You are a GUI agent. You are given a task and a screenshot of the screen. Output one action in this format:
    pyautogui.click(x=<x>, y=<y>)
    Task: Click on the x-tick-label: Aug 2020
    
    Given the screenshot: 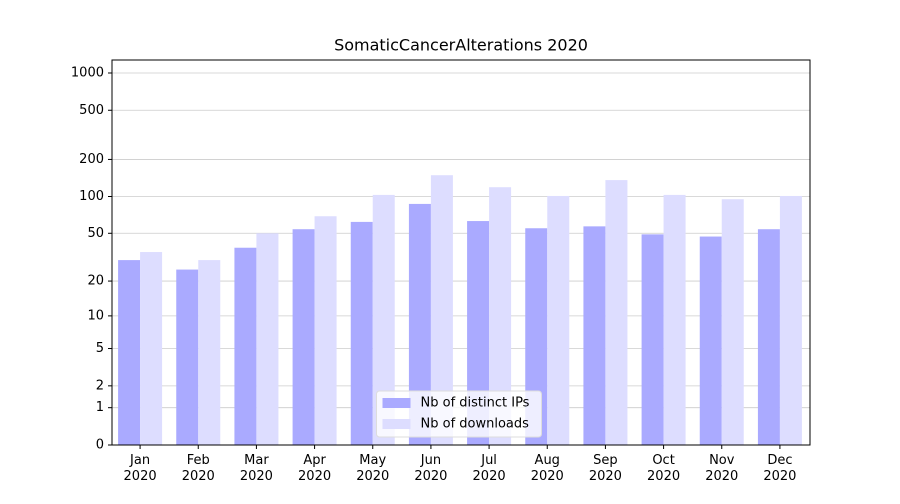 What is the action you would take?
    pyautogui.click(x=547, y=468)
    